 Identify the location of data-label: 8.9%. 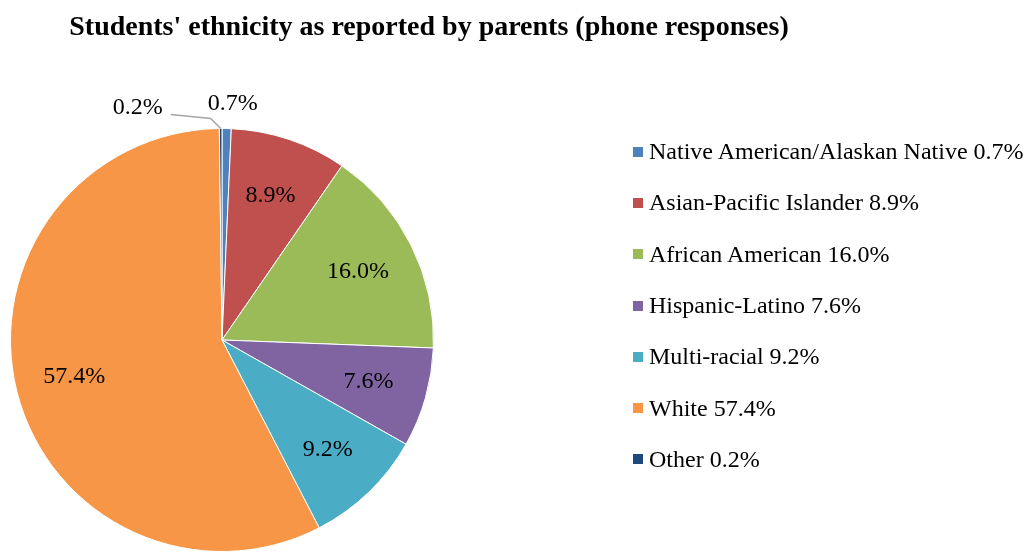
(270, 193).